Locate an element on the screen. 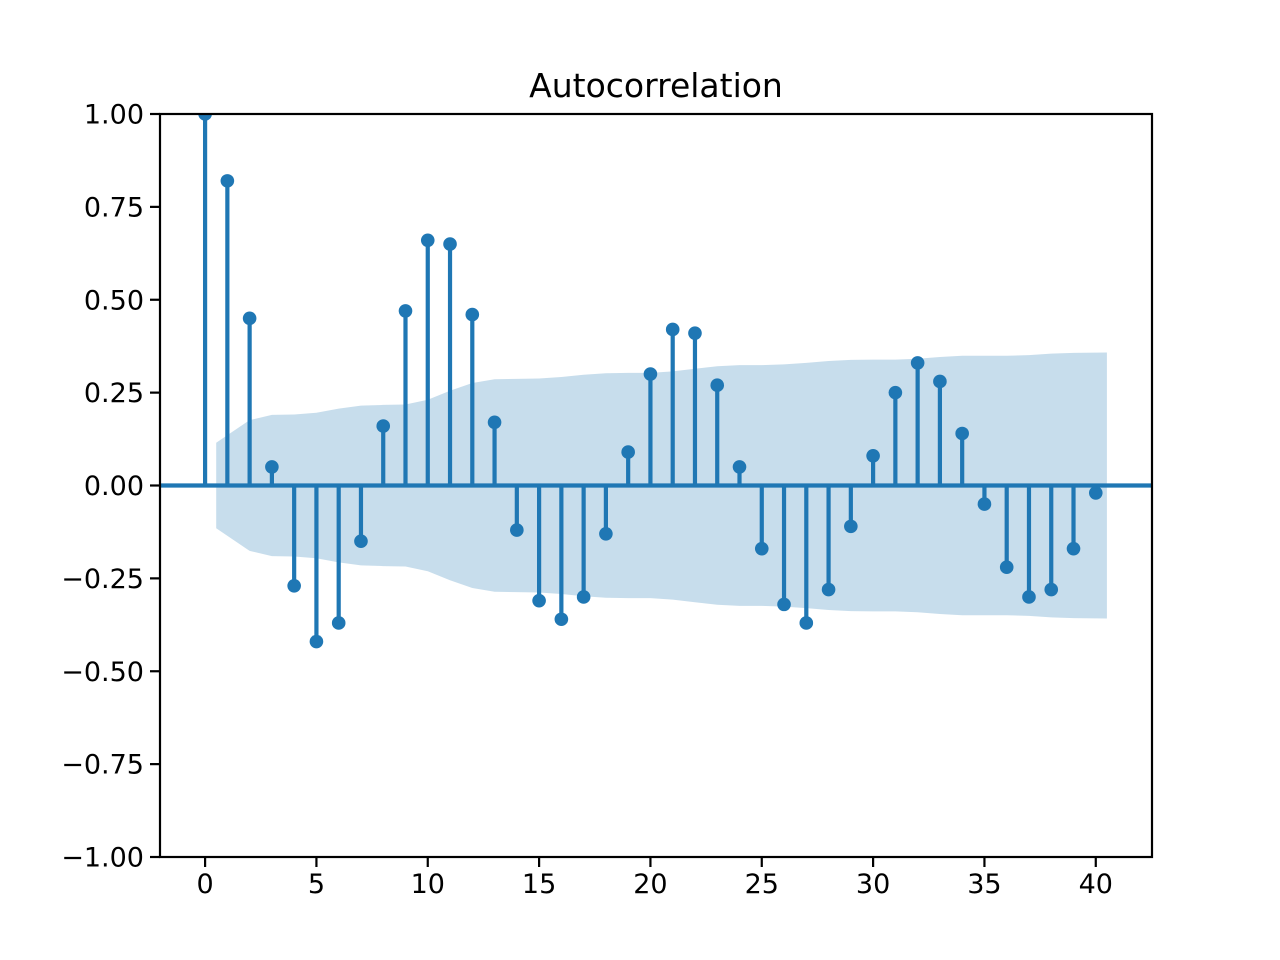 This screenshot has height=960, width=1280. x-axis: 0 5 10 15 20 25 30 35 40 is located at coordinates (654, 878).